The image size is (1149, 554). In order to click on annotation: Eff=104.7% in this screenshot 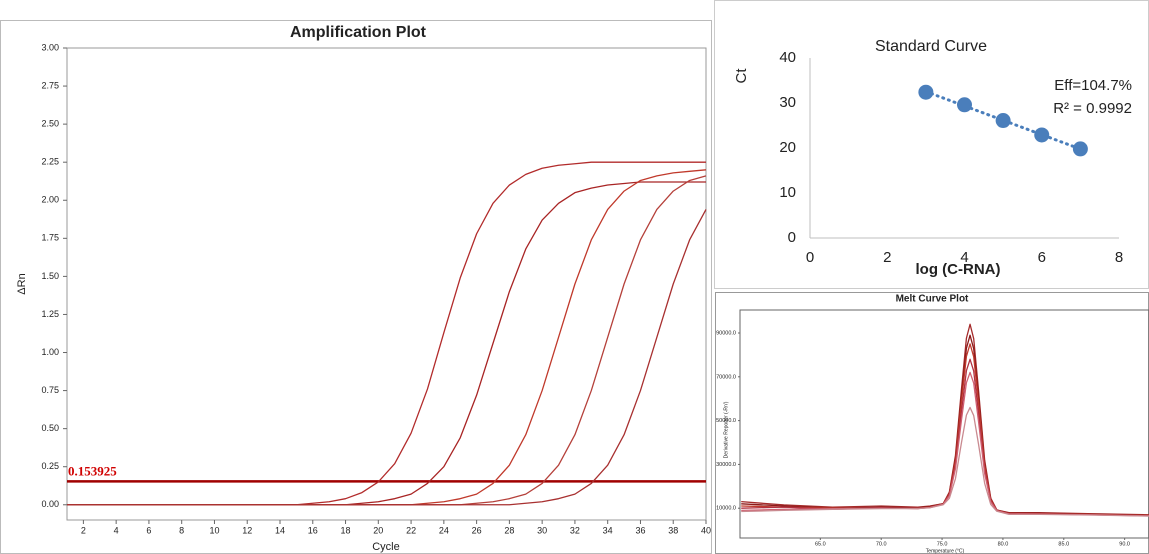, I will do `click(1093, 85)`.